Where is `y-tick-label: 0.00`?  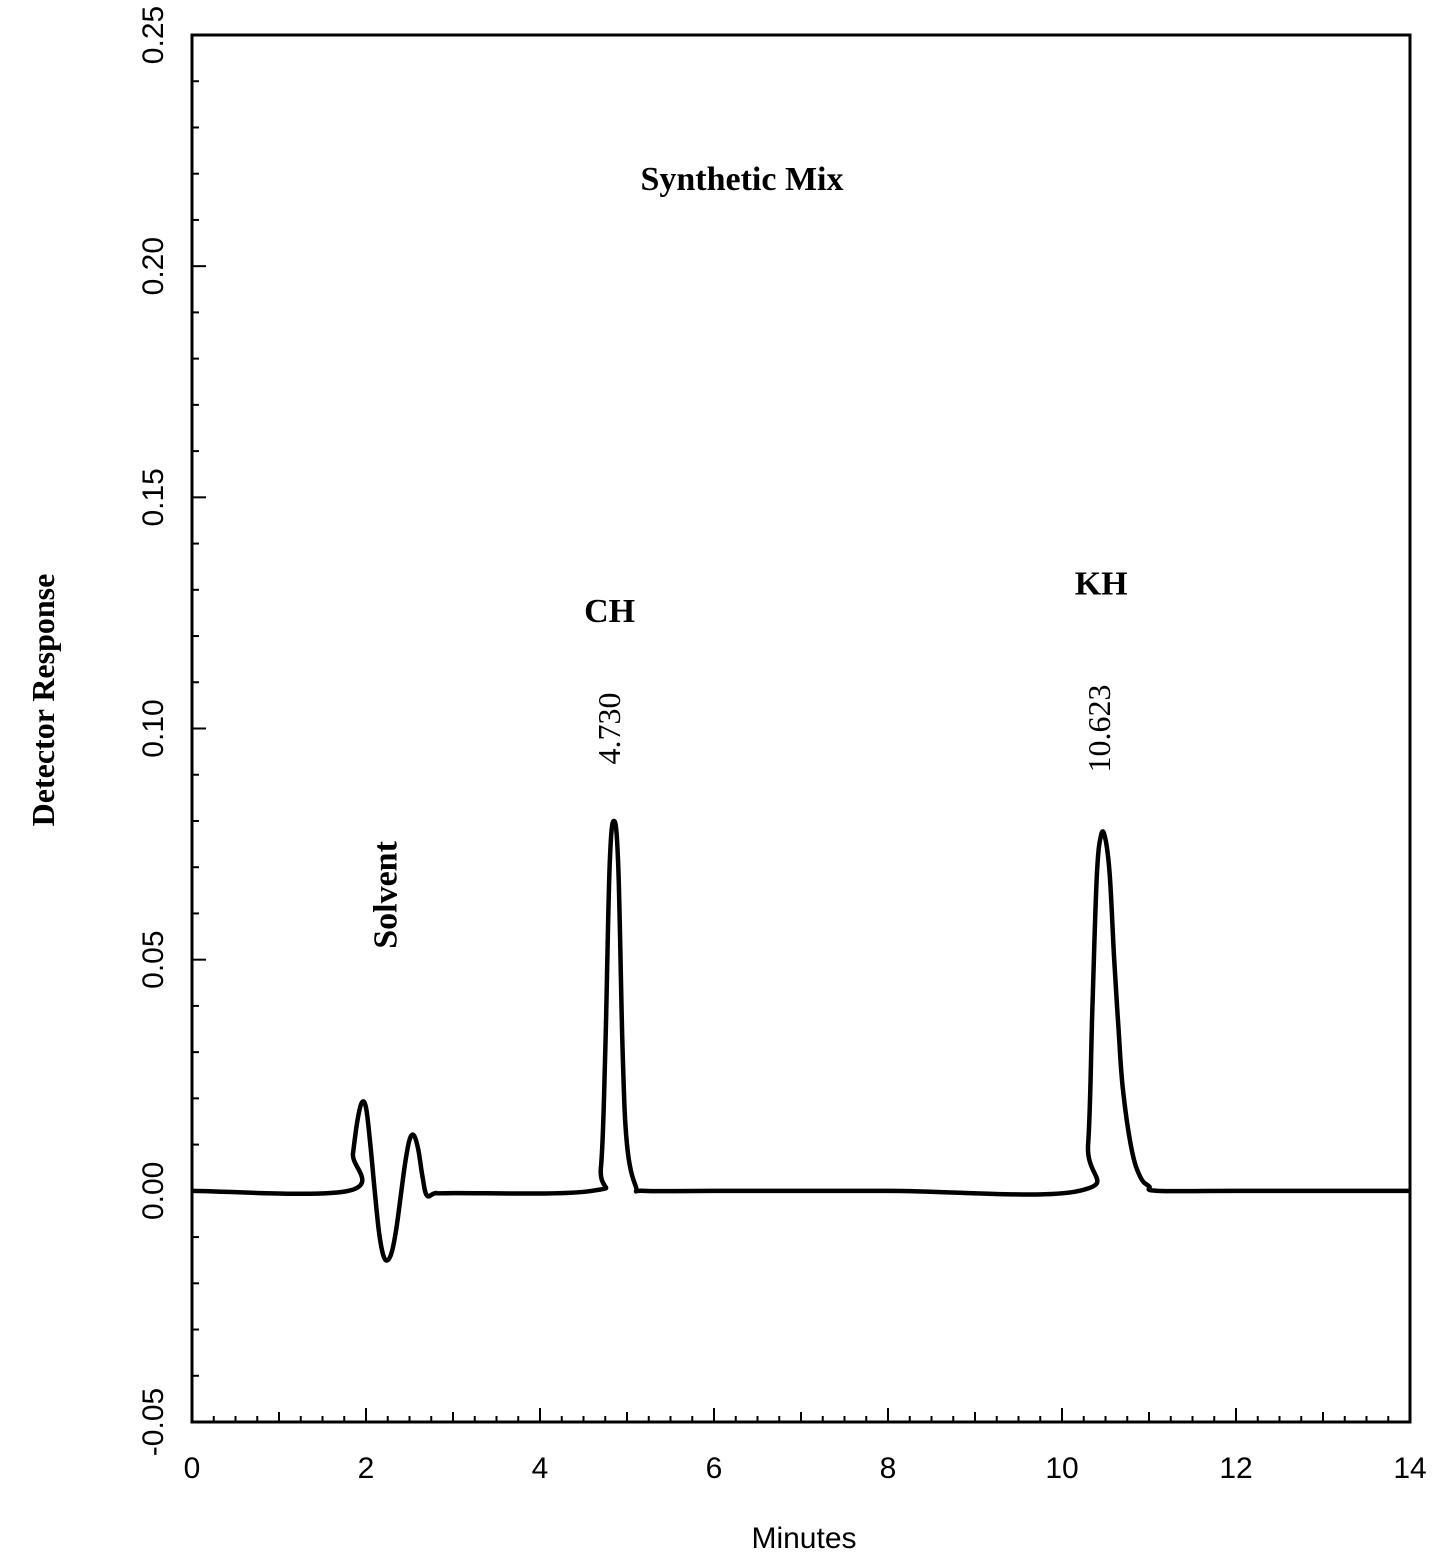
y-tick-label: 0.00 is located at coordinates (153, 1191).